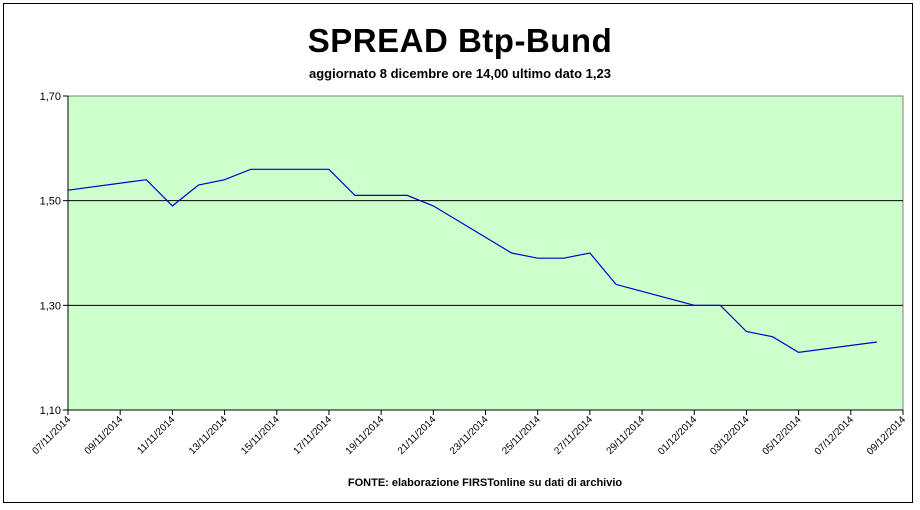  What do you see at coordinates (573, 435) in the screenshot?
I see `x-tick-label: 27/11/2014` at bounding box center [573, 435].